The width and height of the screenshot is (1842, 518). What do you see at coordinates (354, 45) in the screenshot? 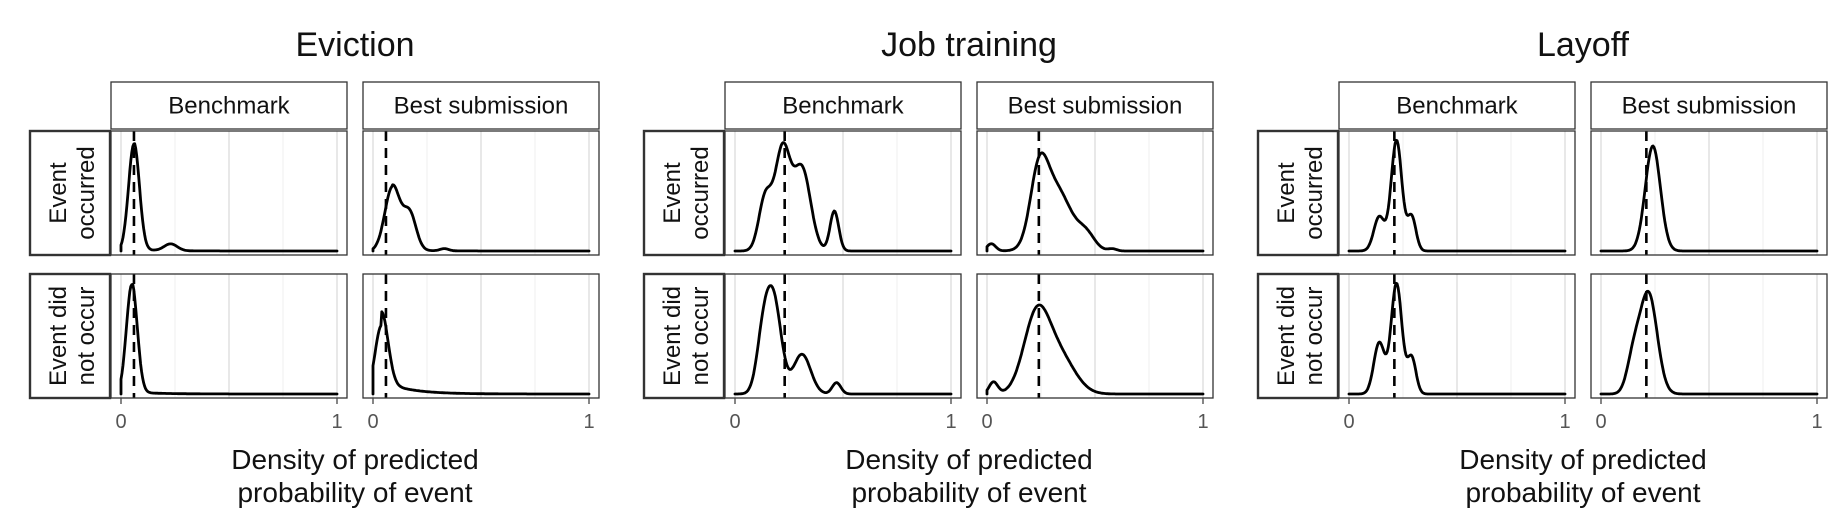
I see `chart-title: Eviction` at bounding box center [354, 45].